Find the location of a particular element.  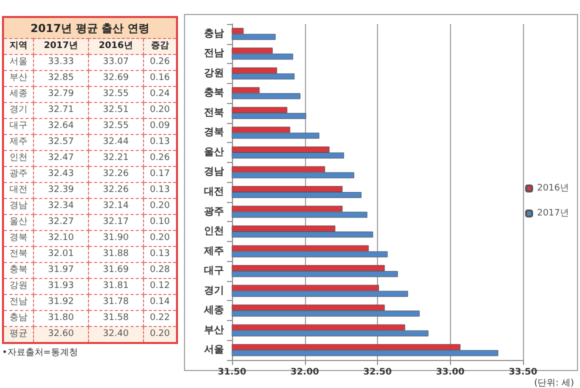

data-label: 0.16 is located at coordinates (160, 78).